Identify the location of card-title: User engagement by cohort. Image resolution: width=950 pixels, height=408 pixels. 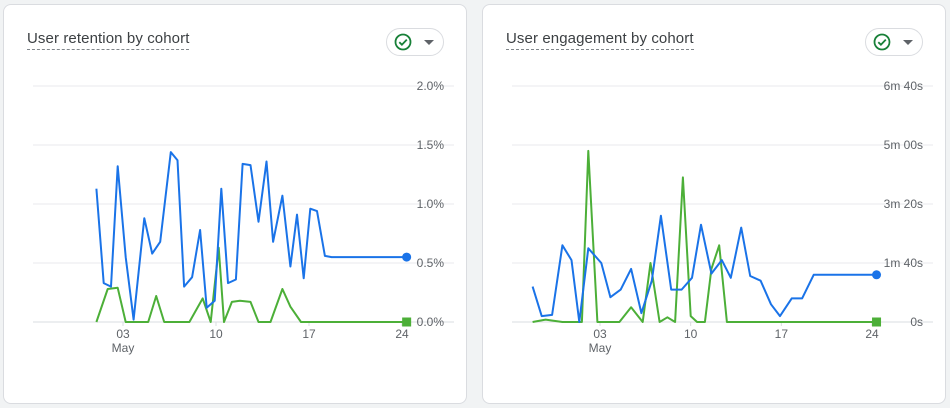
(600, 40).